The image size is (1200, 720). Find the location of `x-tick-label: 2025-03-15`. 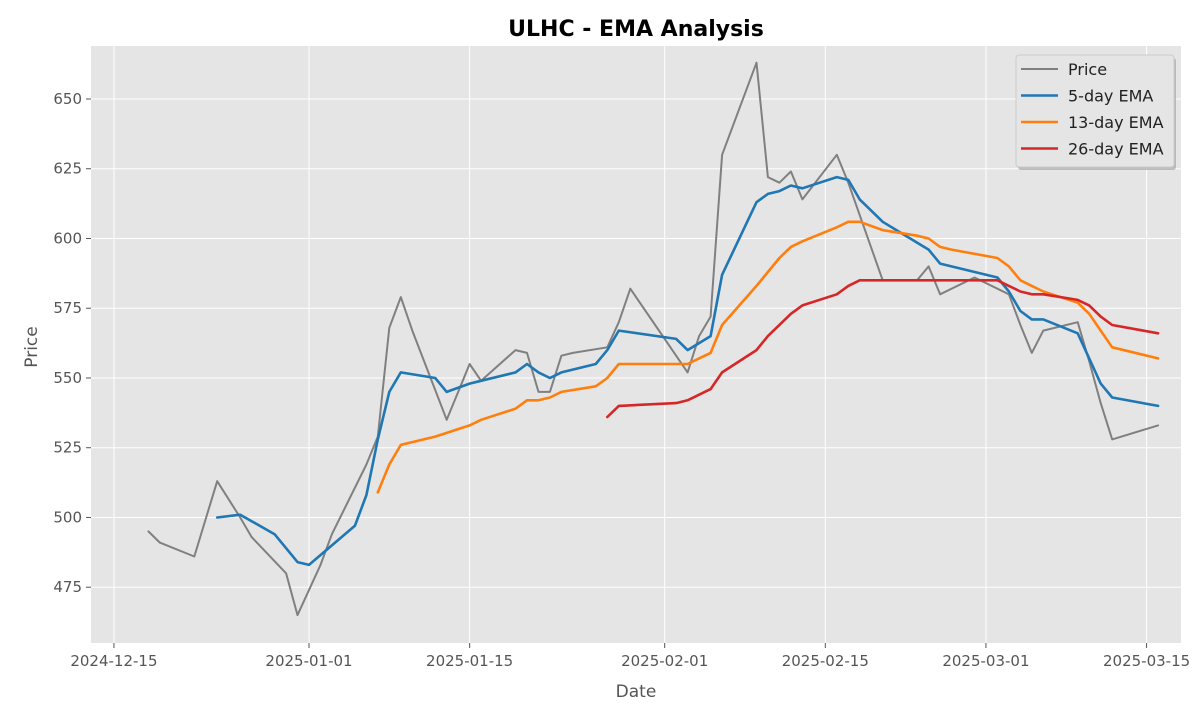

x-tick-label: 2025-03-15 is located at coordinates (1146, 661).